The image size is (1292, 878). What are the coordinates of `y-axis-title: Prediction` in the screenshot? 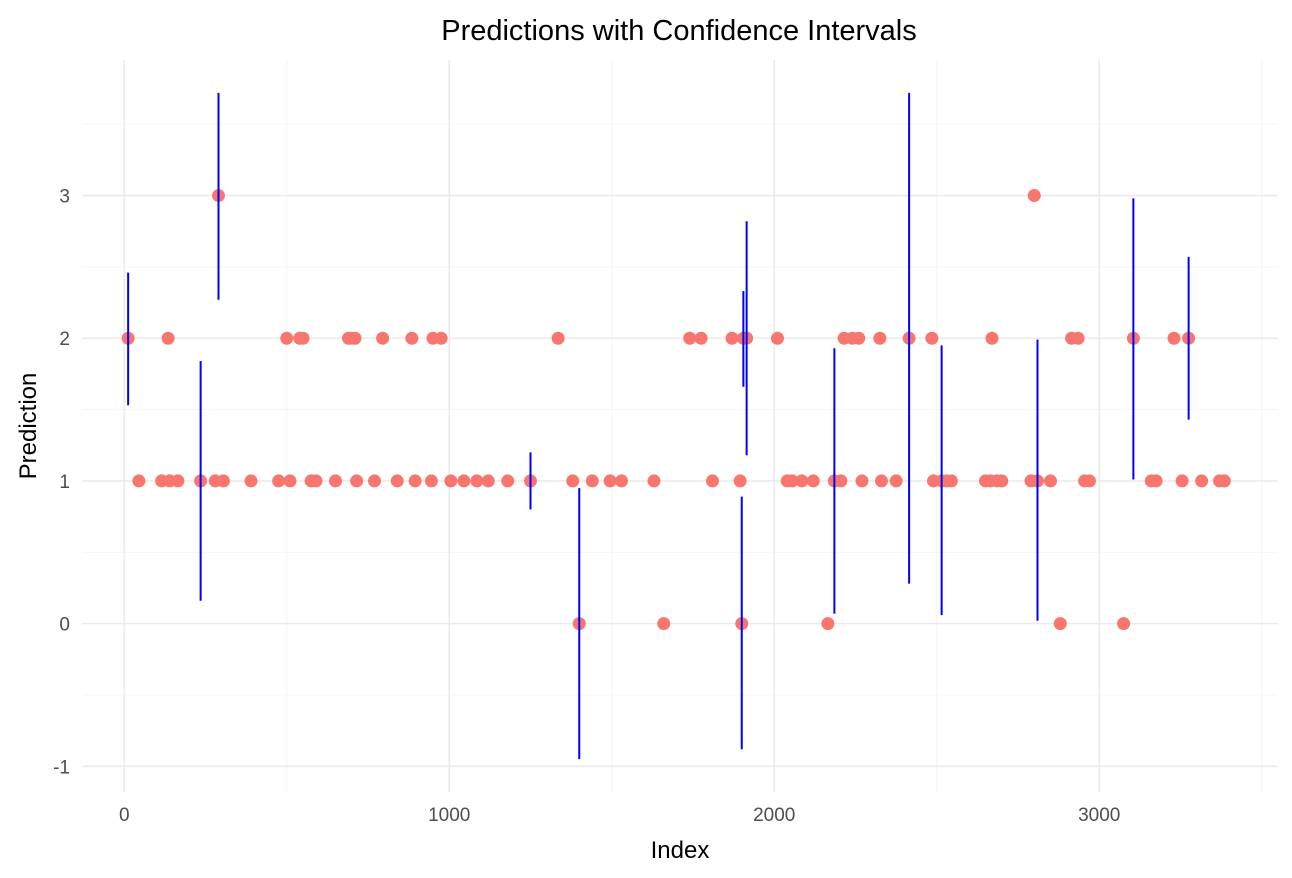 It's located at (28, 426).